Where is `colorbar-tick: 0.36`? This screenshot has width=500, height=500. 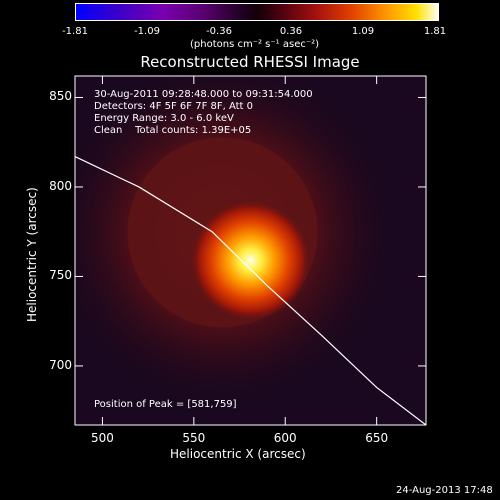
colorbar-tick: 0.36 is located at coordinates (291, 31).